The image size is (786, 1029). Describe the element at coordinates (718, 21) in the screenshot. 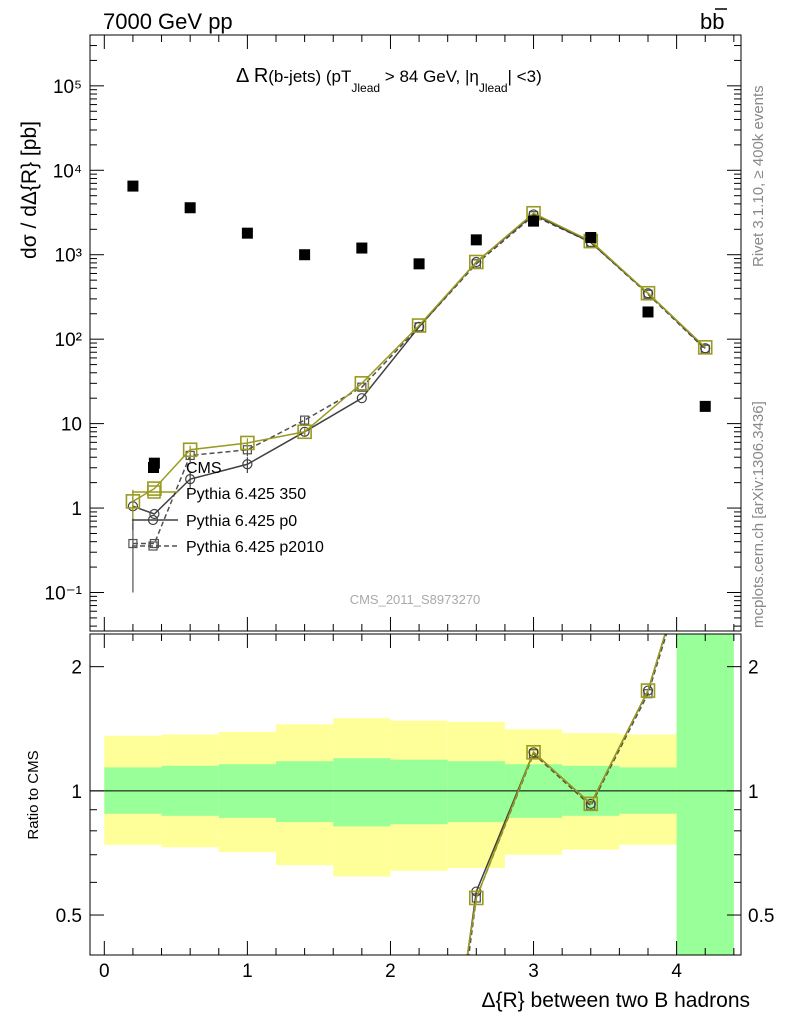

I see `process-bbar: b` at that location.